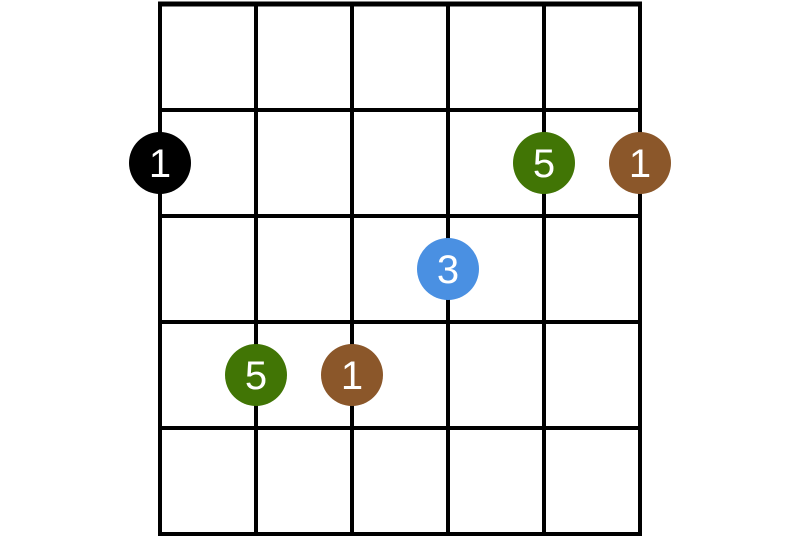 The width and height of the screenshot is (800, 545). I want to click on note-label: 3, so click(448, 270).